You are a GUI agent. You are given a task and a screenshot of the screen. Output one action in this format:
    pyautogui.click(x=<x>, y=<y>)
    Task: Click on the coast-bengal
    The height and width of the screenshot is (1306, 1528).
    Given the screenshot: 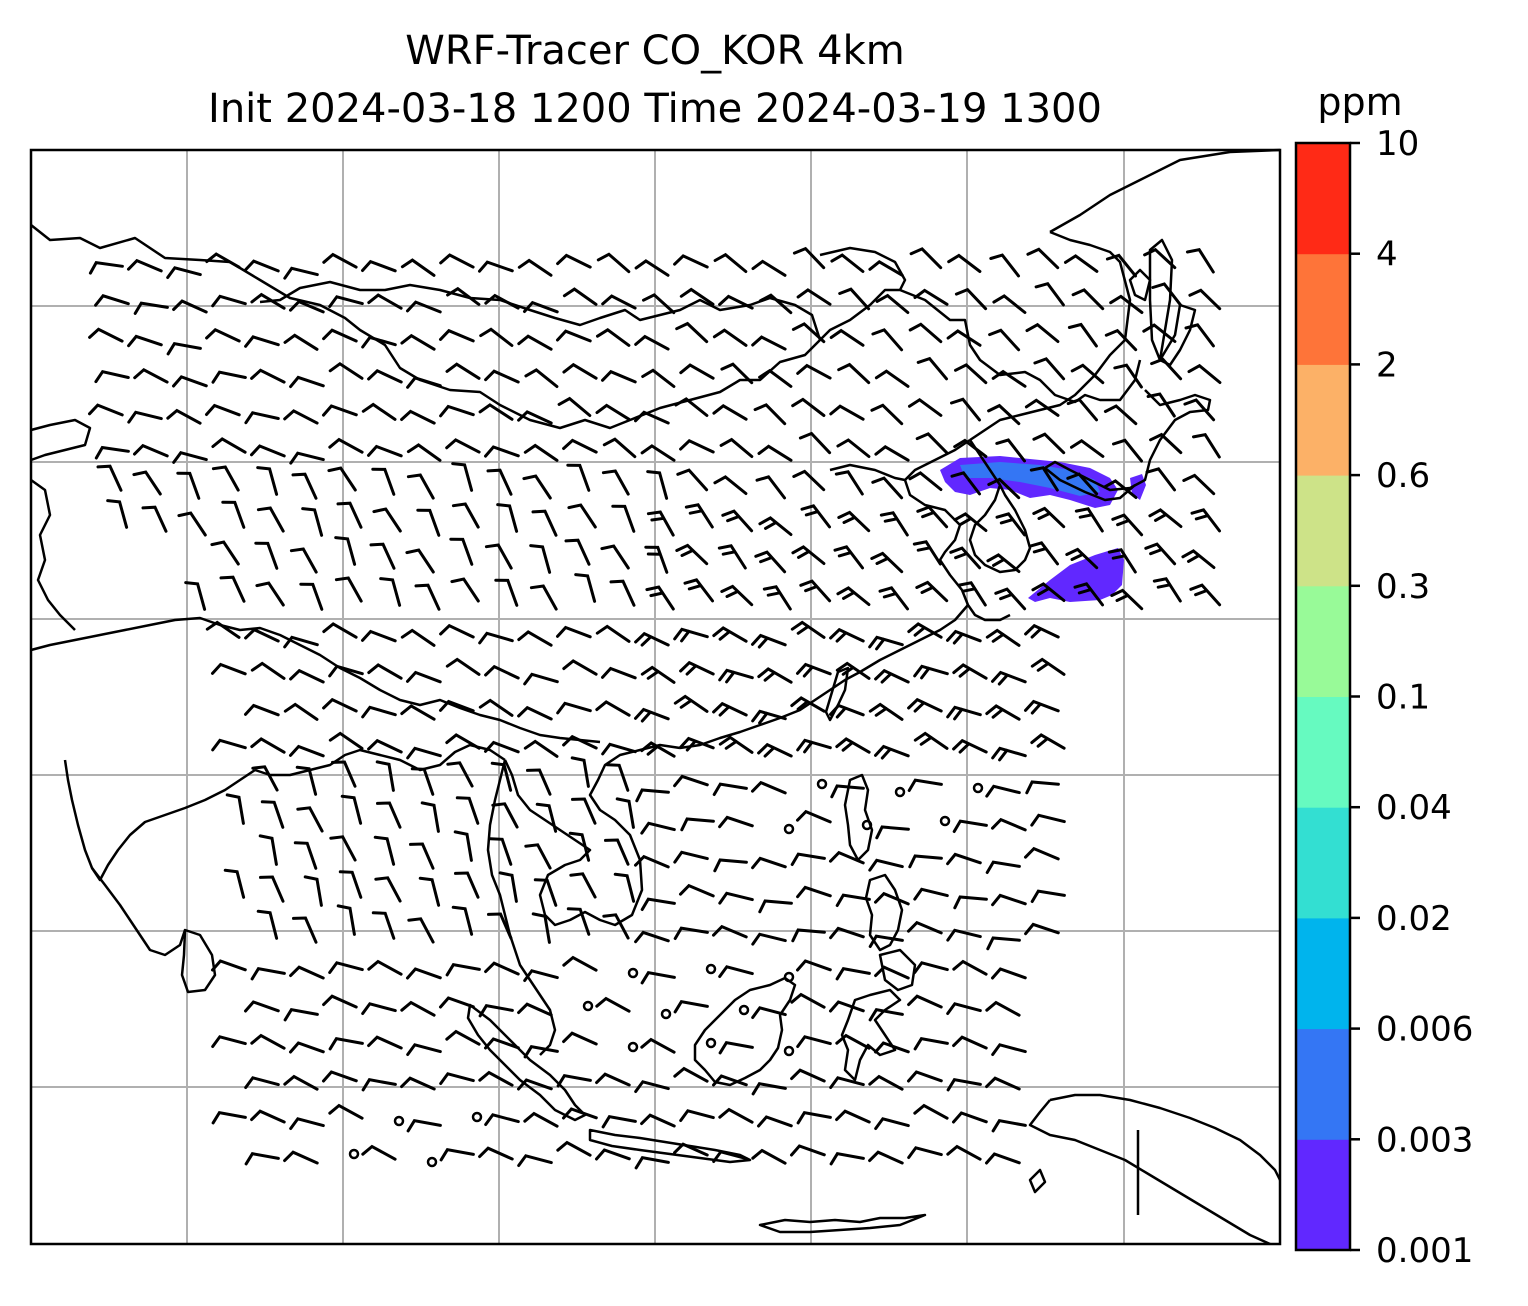 What is the action you would take?
    pyautogui.click(x=380, y=760)
    